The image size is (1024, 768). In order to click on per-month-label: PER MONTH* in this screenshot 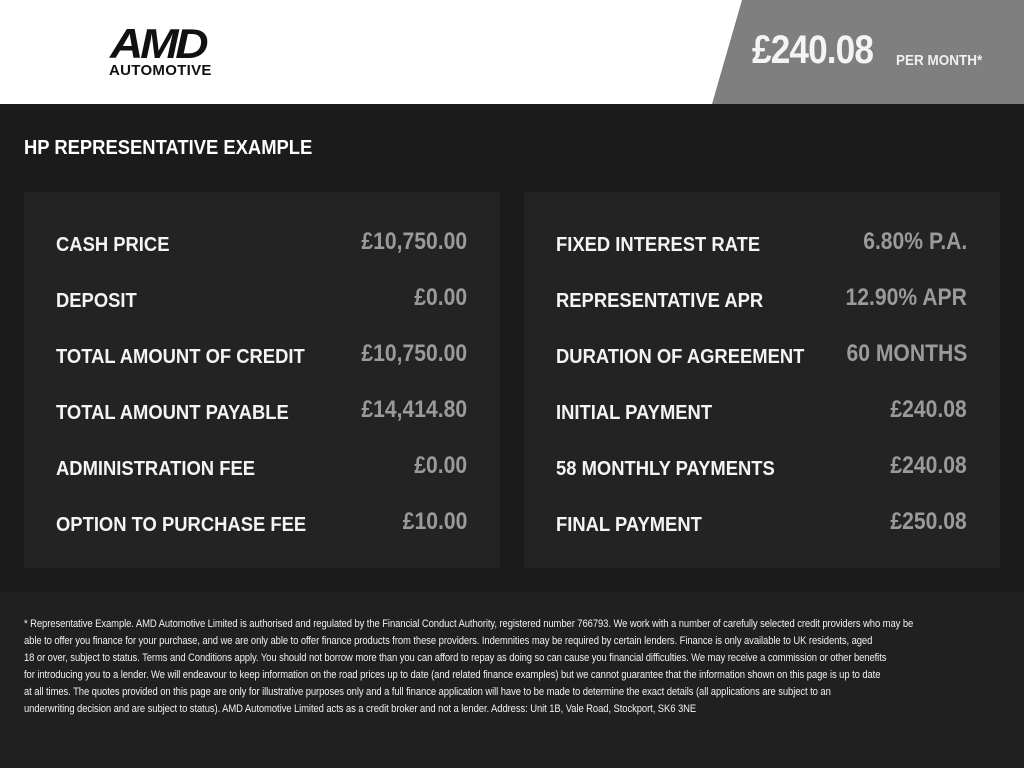, I will do `click(939, 60)`.